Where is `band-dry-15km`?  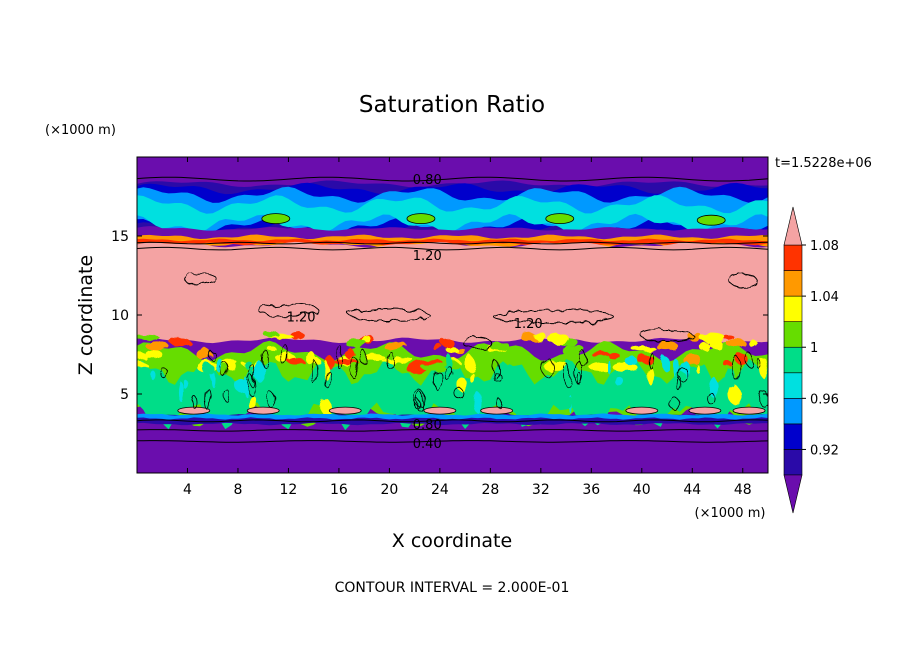
band-dry-15km is located at coordinates (452, 233).